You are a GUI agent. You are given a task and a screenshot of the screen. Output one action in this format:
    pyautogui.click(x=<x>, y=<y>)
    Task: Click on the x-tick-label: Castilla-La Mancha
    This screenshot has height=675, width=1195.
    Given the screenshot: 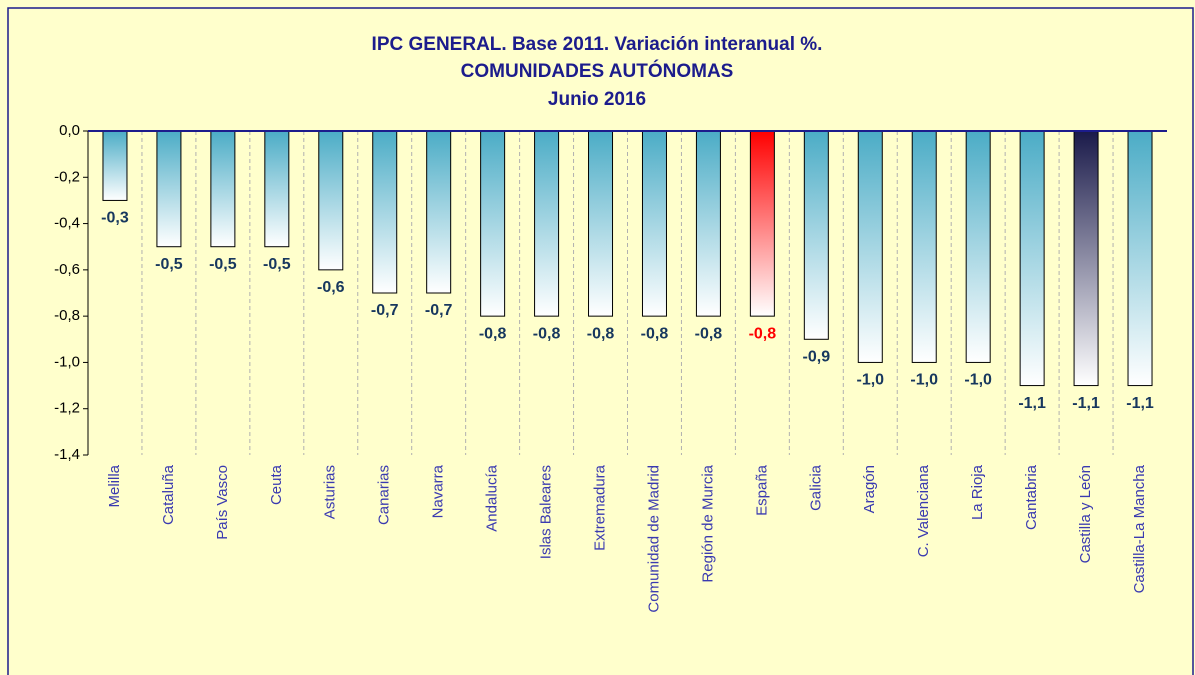 What is the action you would take?
    pyautogui.click(x=1139, y=528)
    